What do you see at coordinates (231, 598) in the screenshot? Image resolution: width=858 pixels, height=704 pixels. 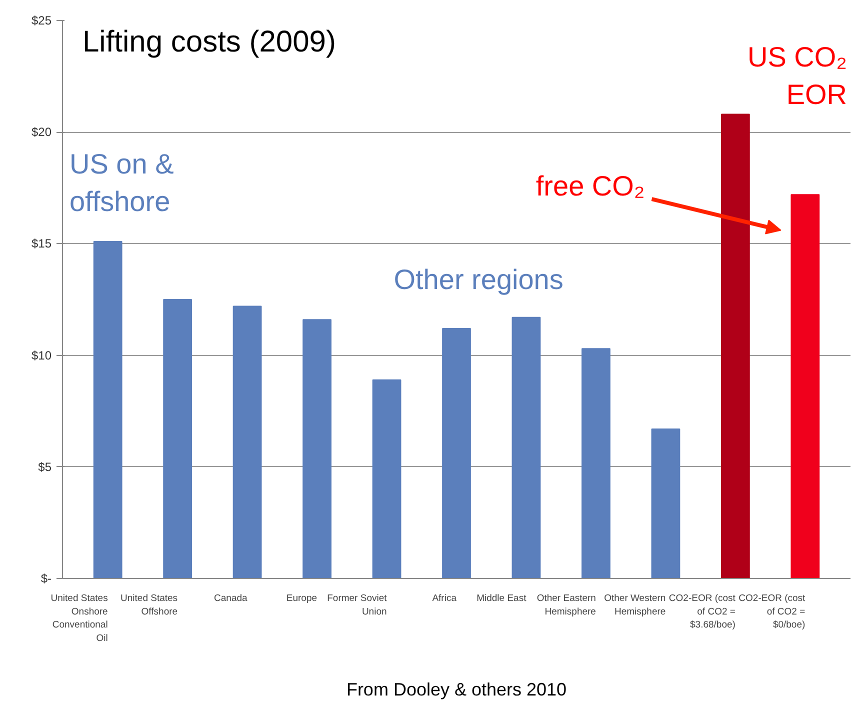 I see `x-tick-label: Canada` at bounding box center [231, 598].